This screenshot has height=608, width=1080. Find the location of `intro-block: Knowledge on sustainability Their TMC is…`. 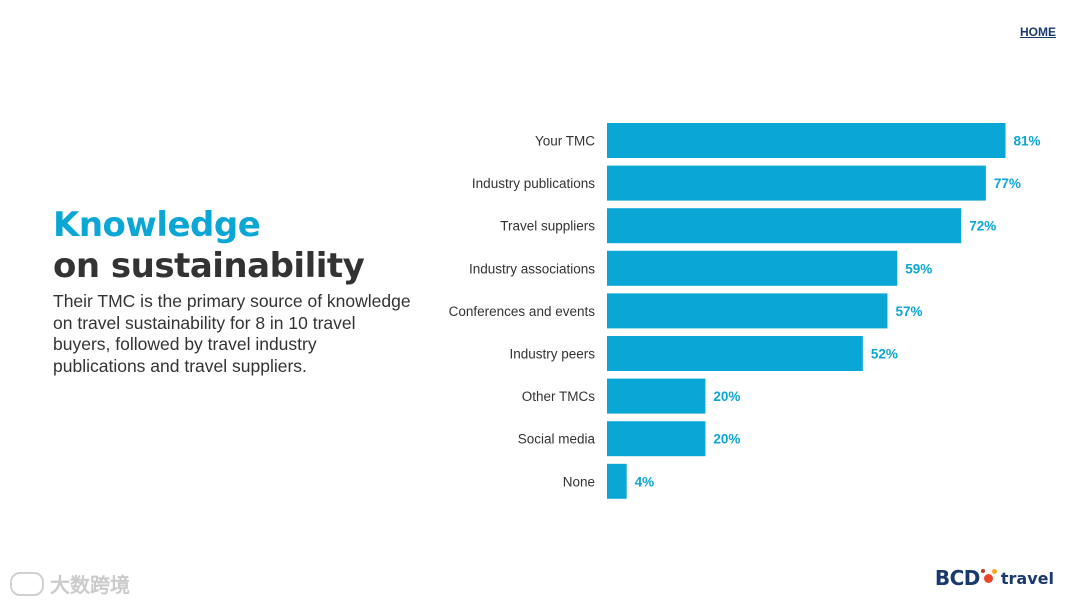

intro-block: Knowledge on sustainability Their TMC is… is located at coordinates (233, 291).